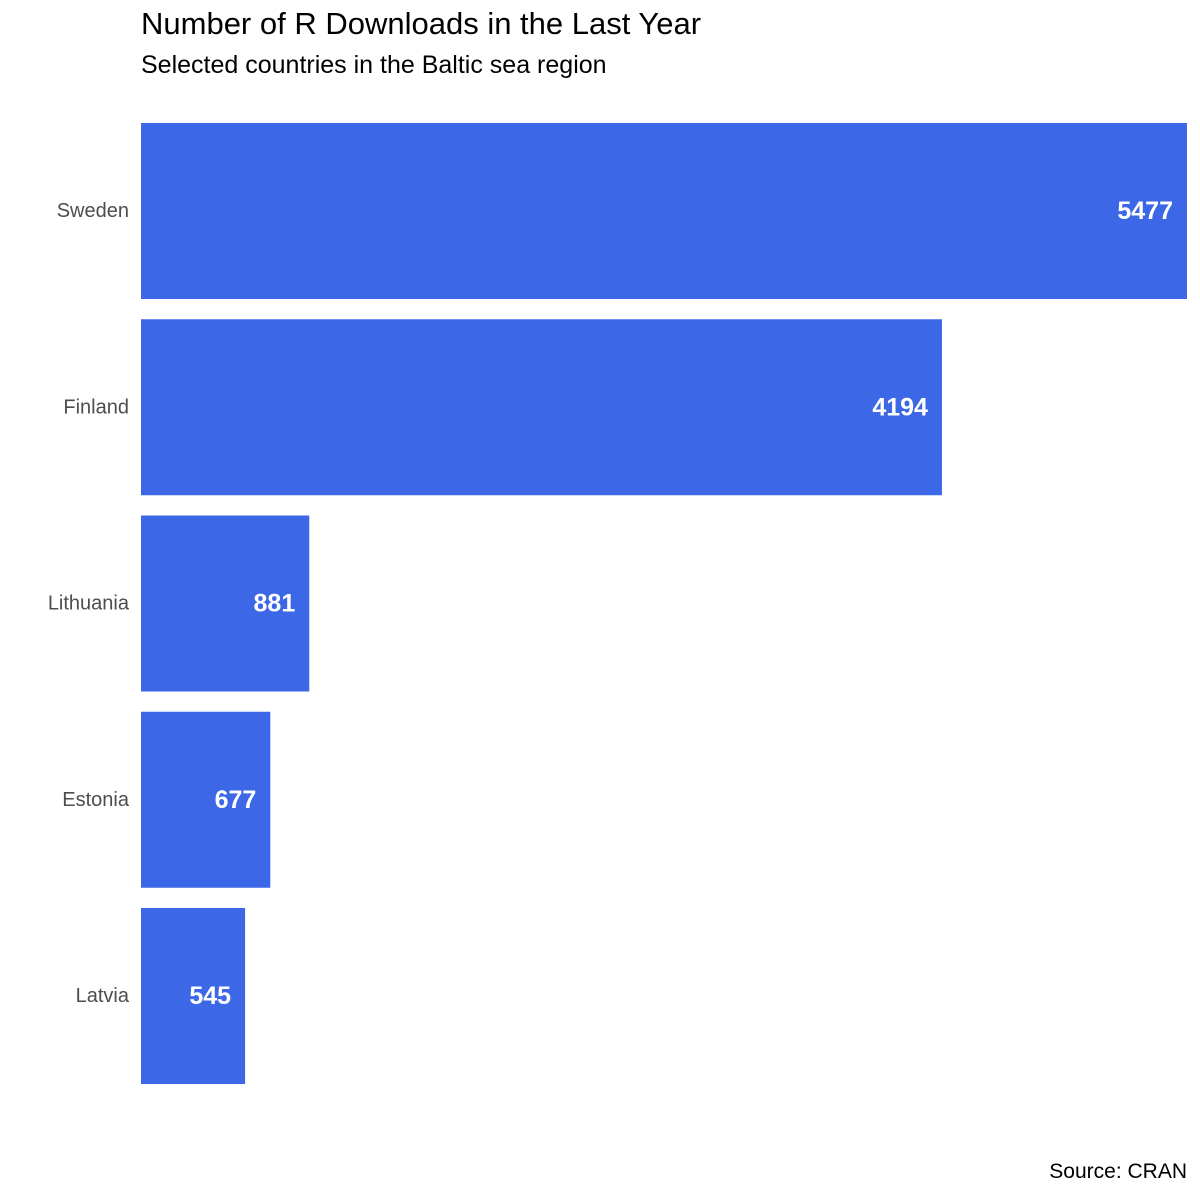 This screenshot has width=1200, height=1200. I want to click on bar-latvia, so click(193, 996).